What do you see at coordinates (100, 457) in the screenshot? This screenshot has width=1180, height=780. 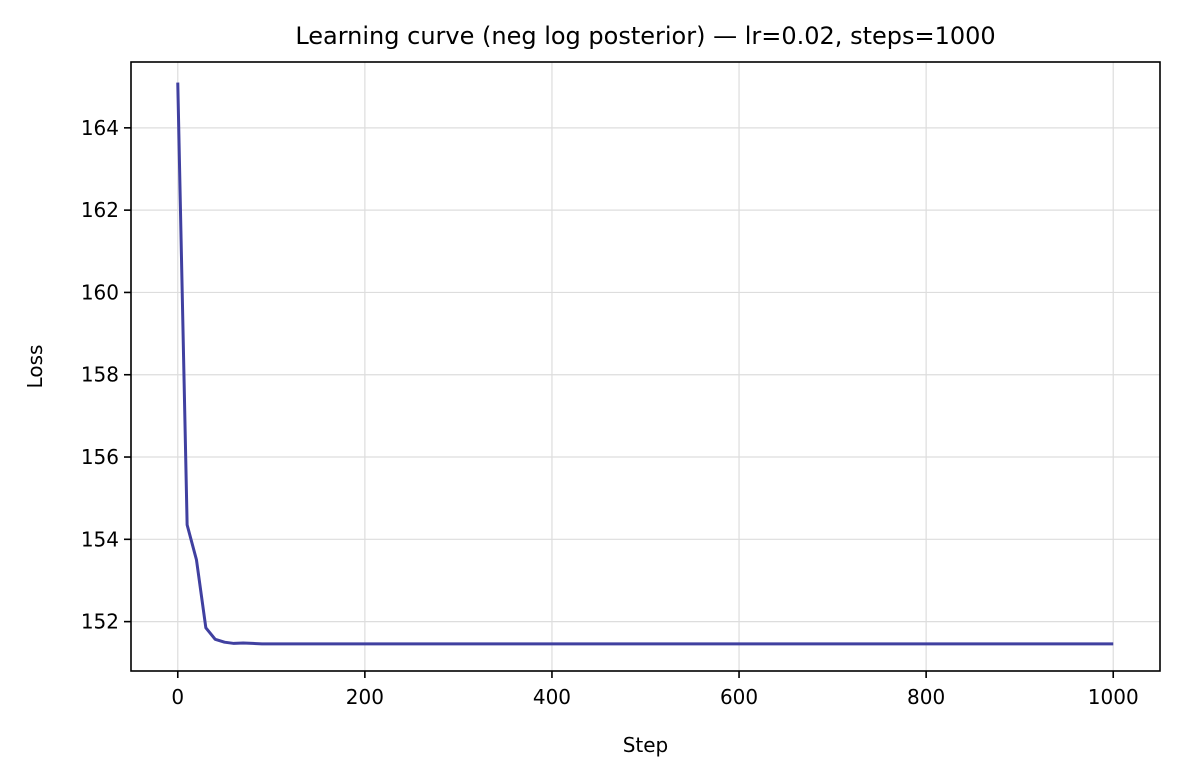 I see `y-tick-label: 156` at bounding box center [100, 457].